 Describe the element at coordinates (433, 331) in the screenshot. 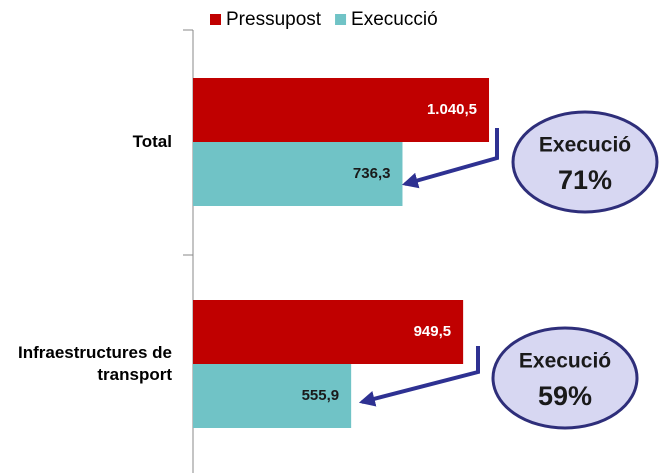

I see `value-label: 949,5` at that location.